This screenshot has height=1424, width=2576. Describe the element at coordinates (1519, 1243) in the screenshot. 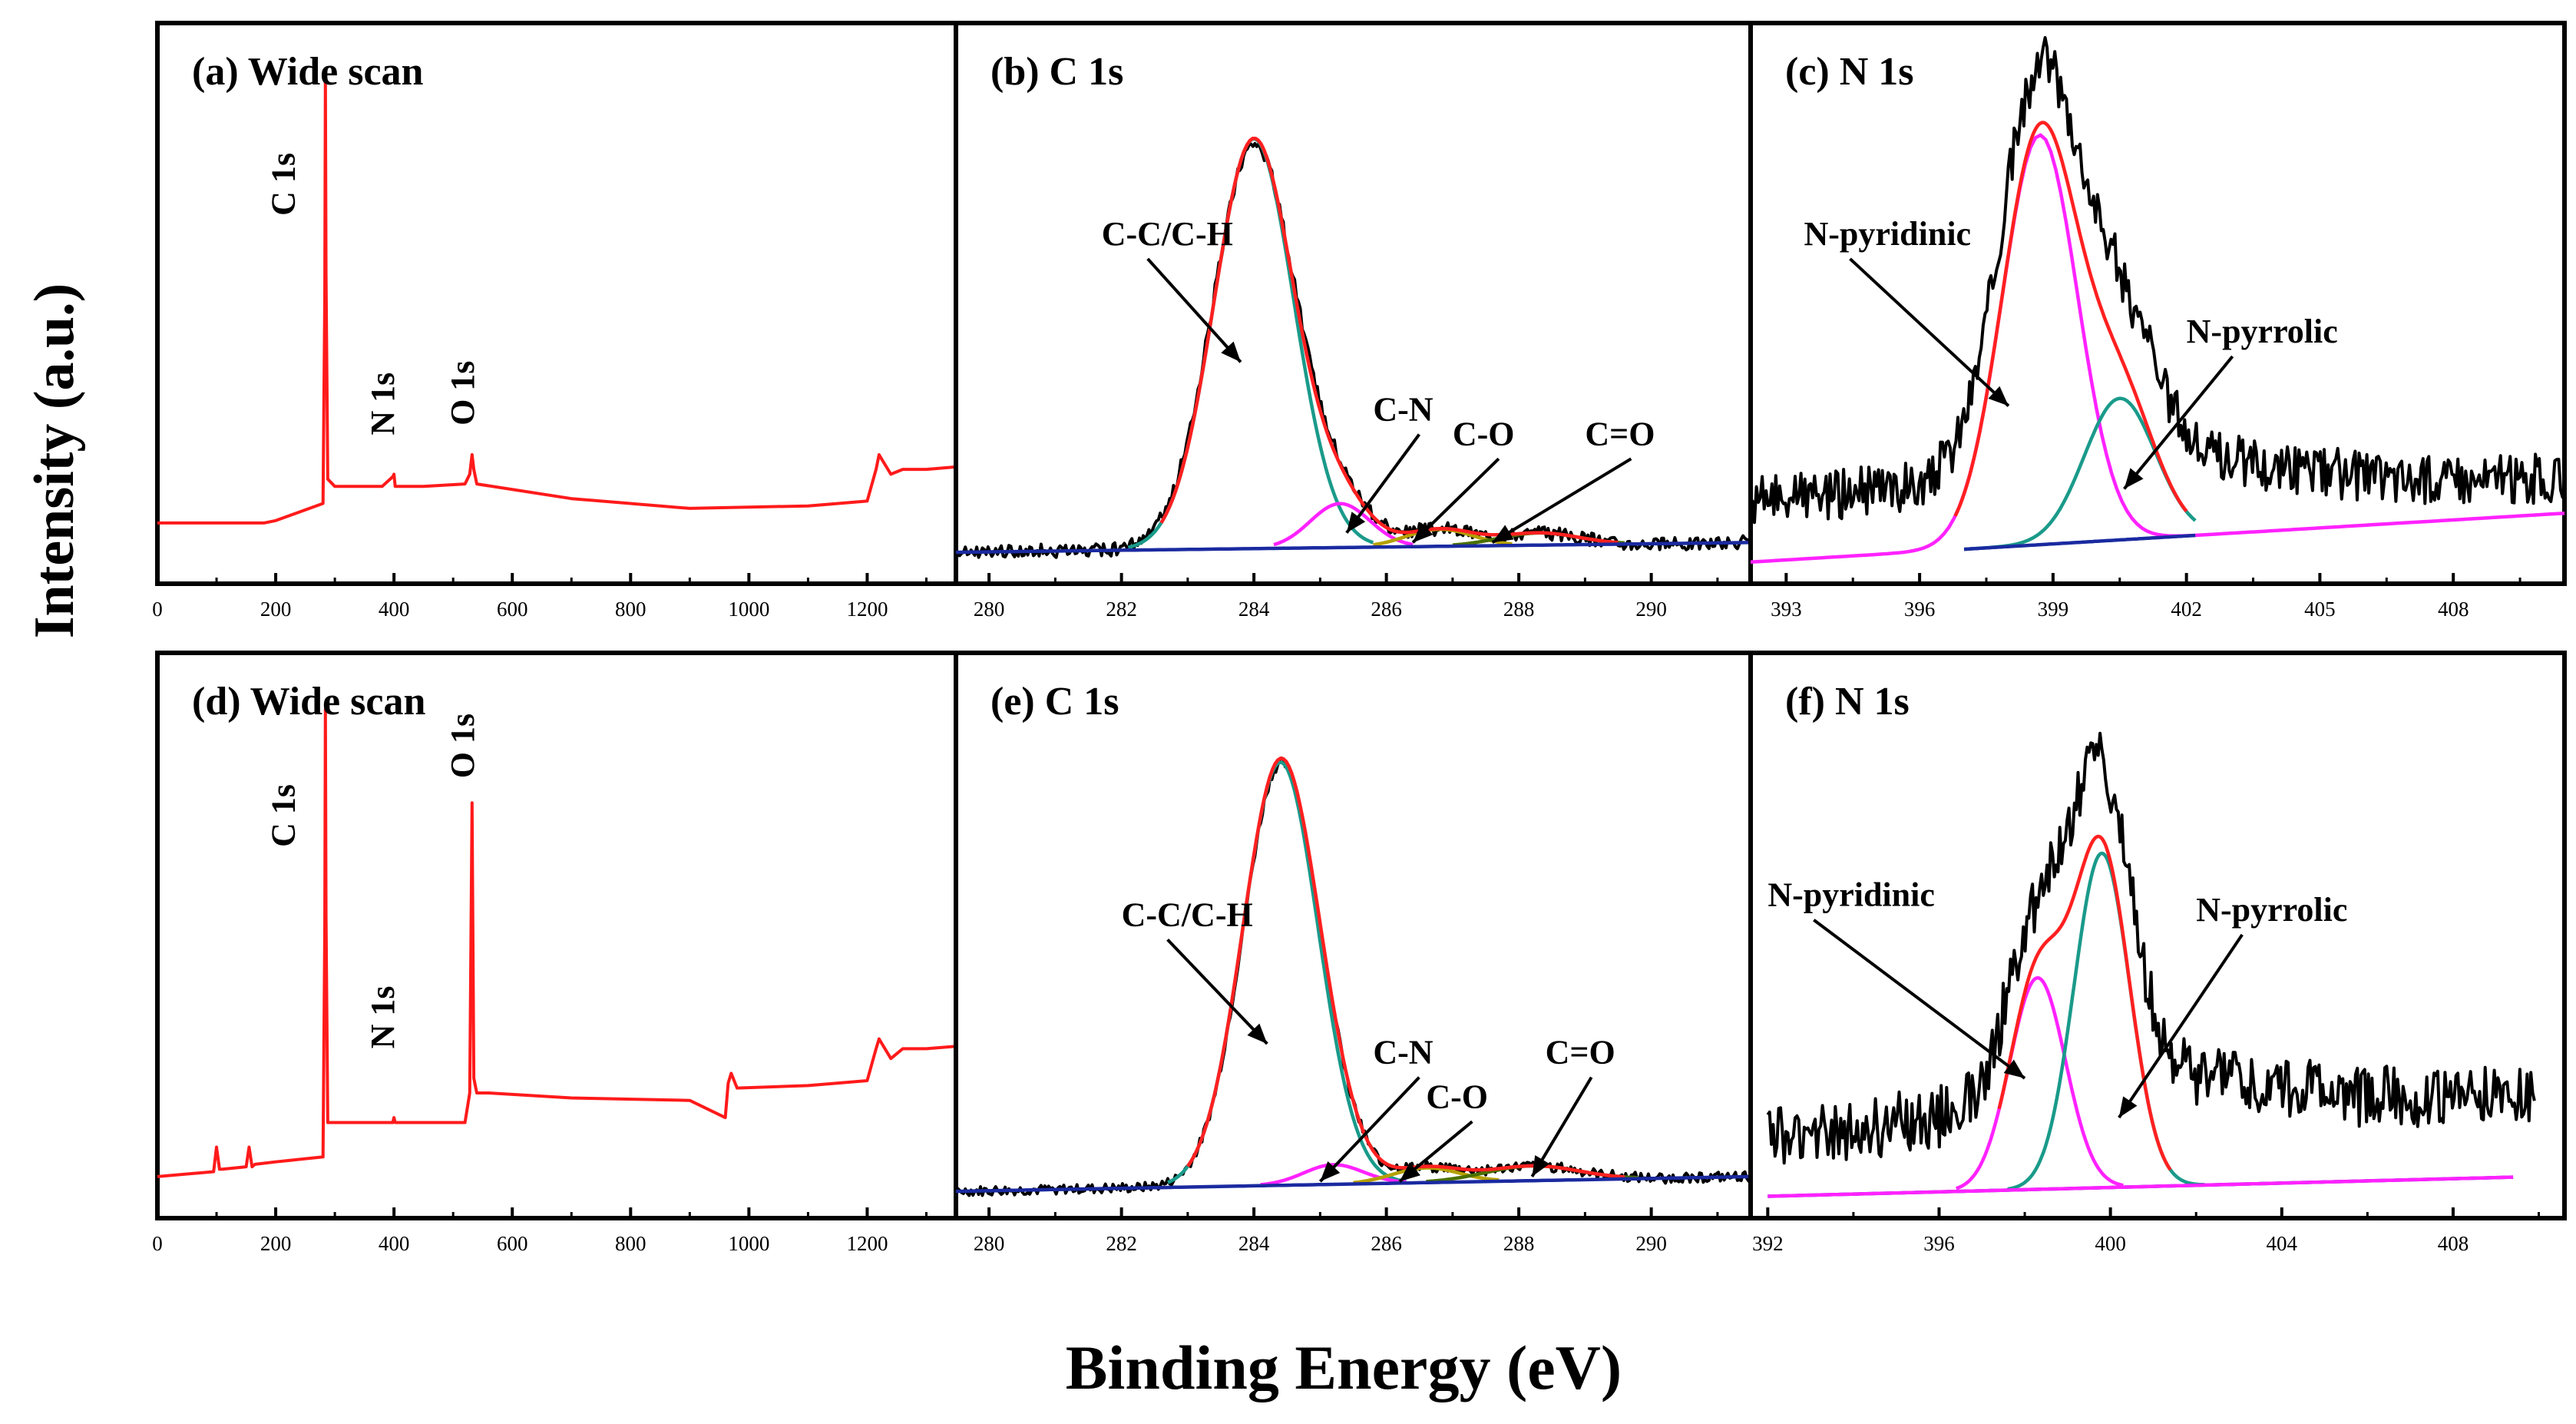

I see `x-tick-label: 288` at that location.